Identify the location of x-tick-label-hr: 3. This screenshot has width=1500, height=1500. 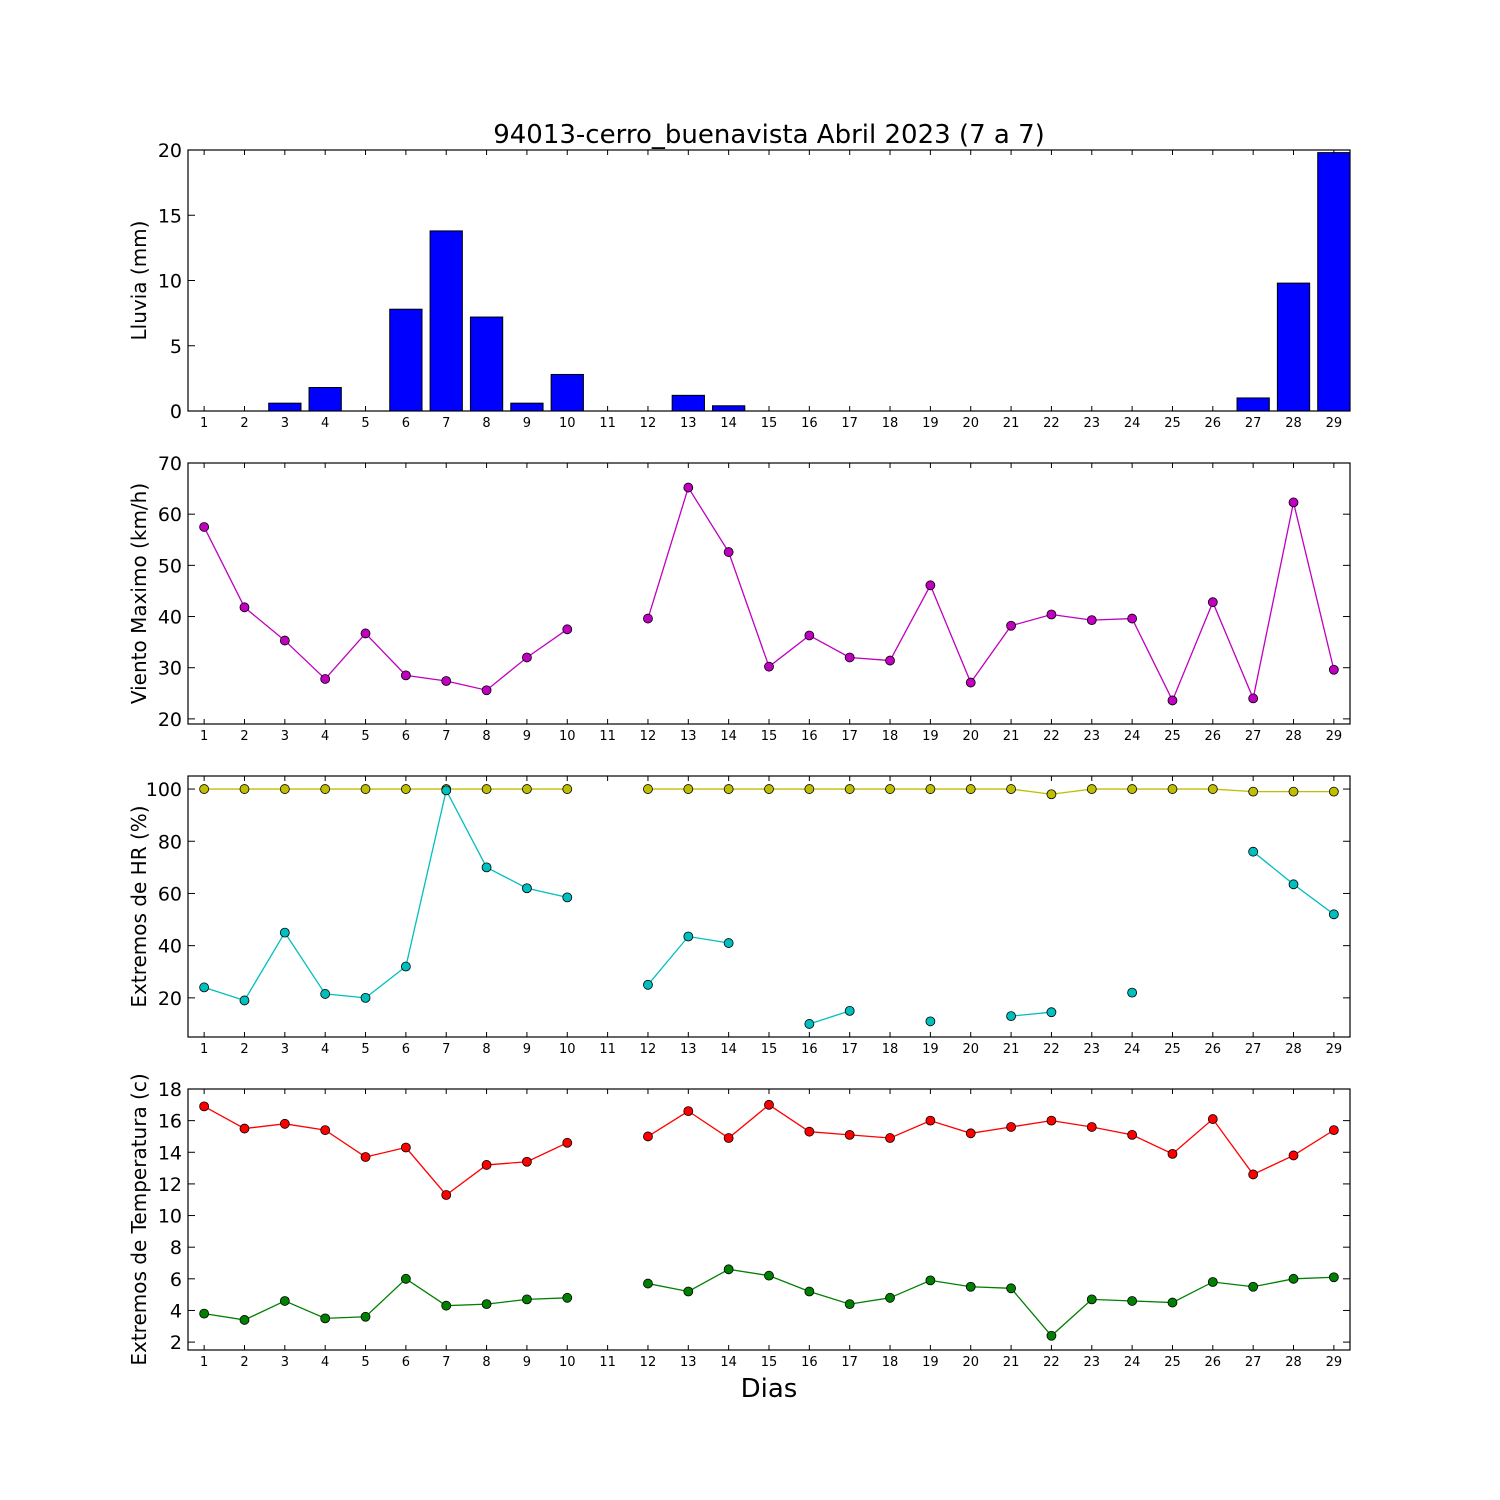
(285, 1049).